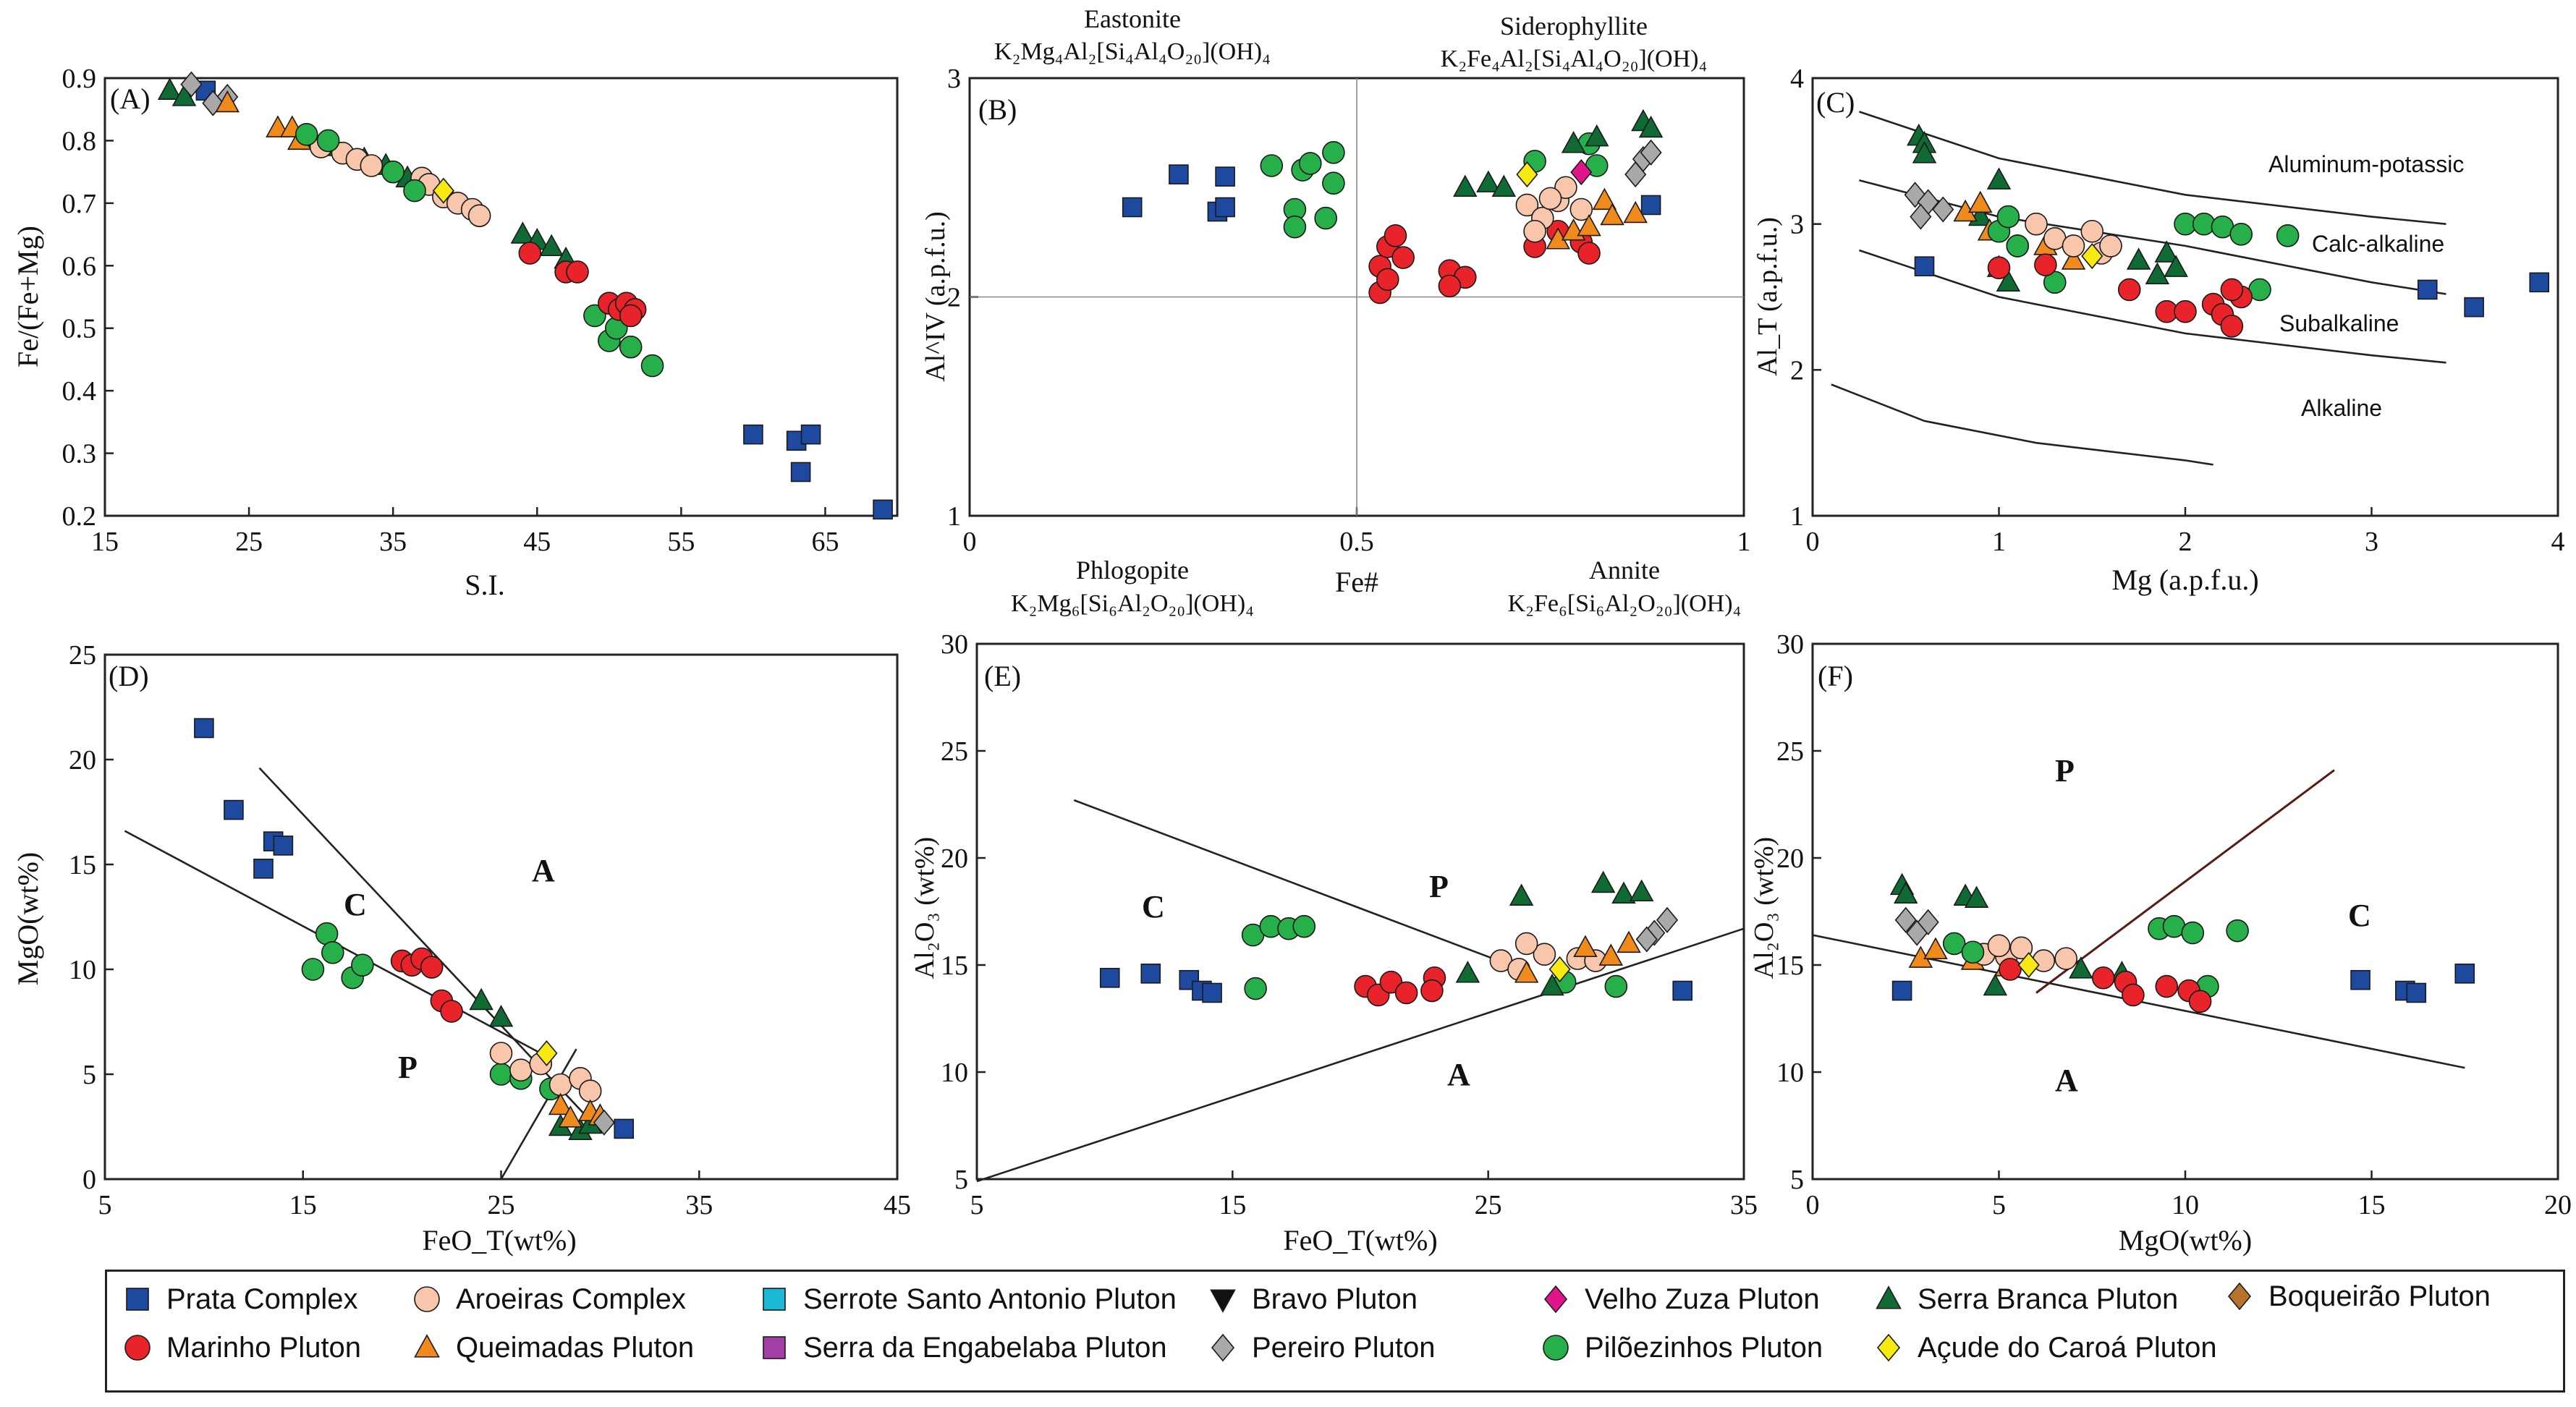 The height and width of the screenshot is (1407, 2576). What do you see at coordinates (1360, 1240) in the screenshot?
I see `x-axis-label: FeO_T(wt%)` at bounding box center [1360, 1240].